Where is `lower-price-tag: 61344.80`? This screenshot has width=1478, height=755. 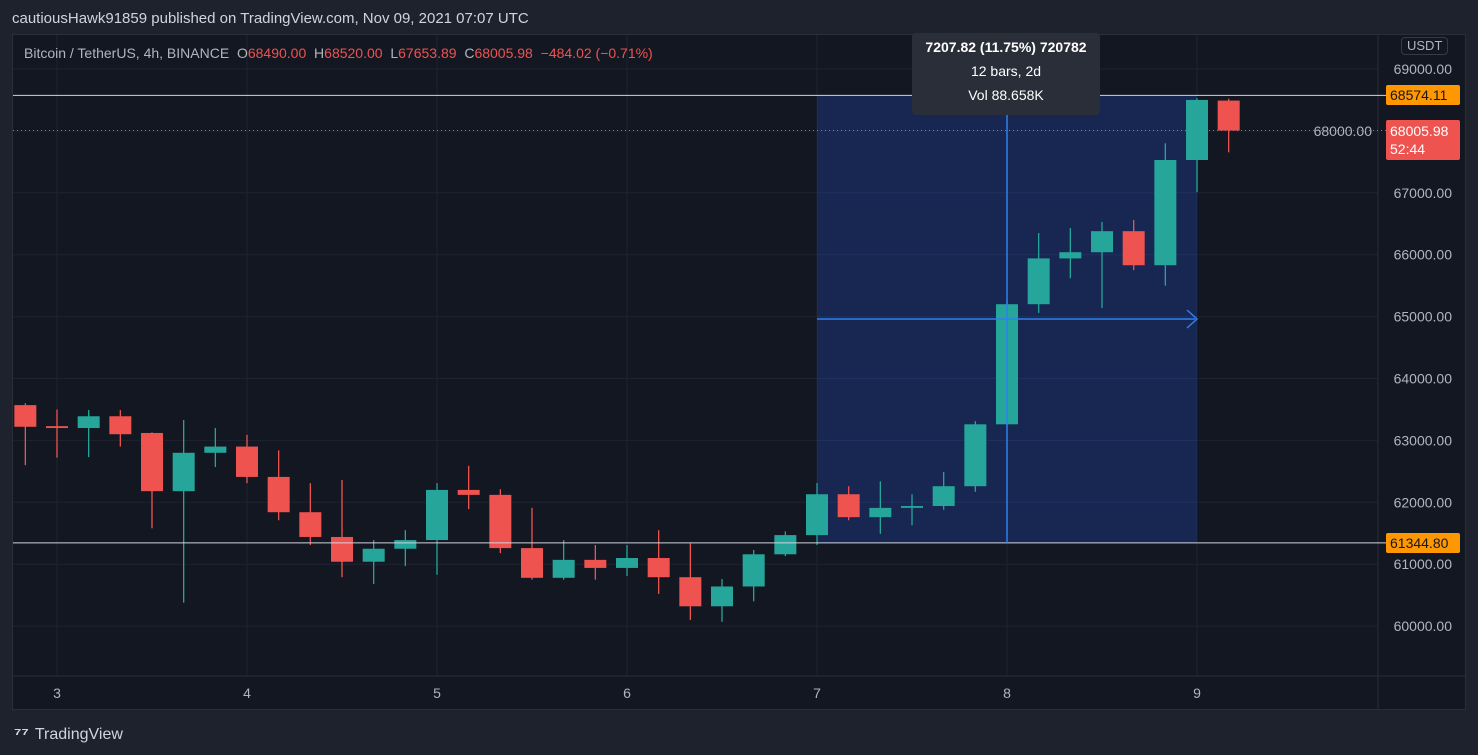 lower-price-tag: 61344.80 is located at coordinates (1423, 543).